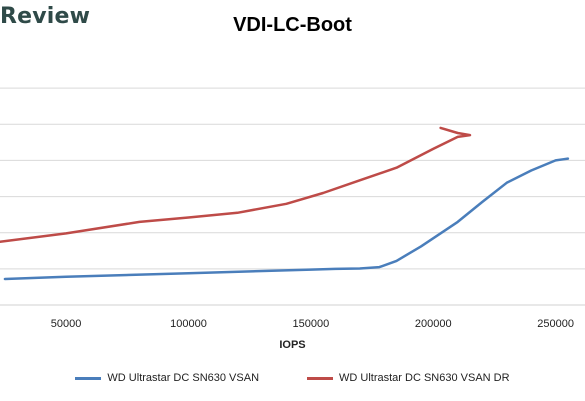  What do you see at coordinates (424, 378) in the screenshot?
I see `legend-label-vsan-dr: WD Ultrastar DC SN630 VSAN DR` at bounding box center [424, 378].